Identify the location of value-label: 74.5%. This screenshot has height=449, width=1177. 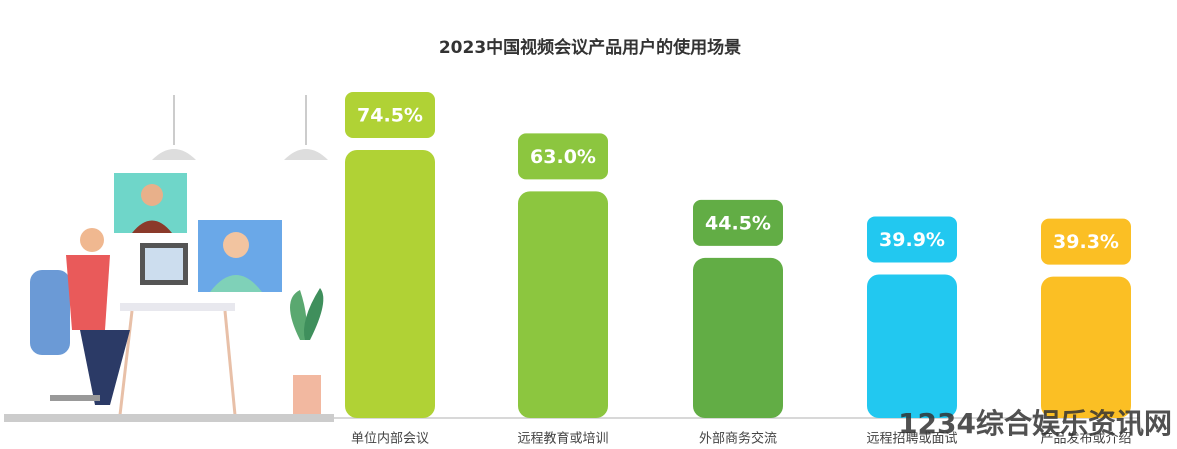
(390, 116).